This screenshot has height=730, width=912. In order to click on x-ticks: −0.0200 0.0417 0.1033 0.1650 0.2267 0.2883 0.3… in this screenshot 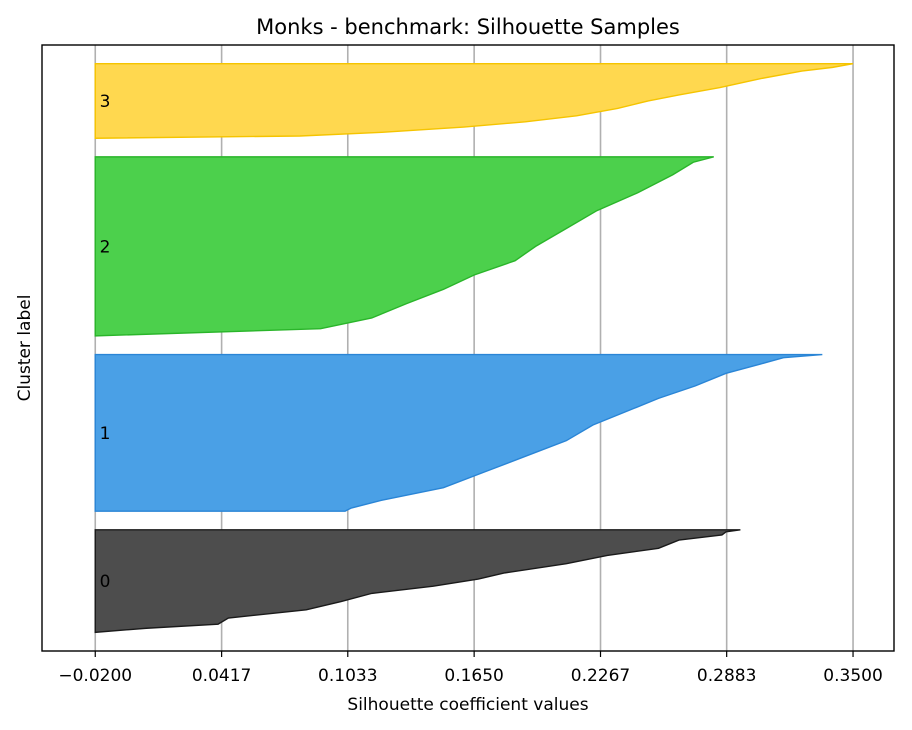, I will do `click(470, 668)`.